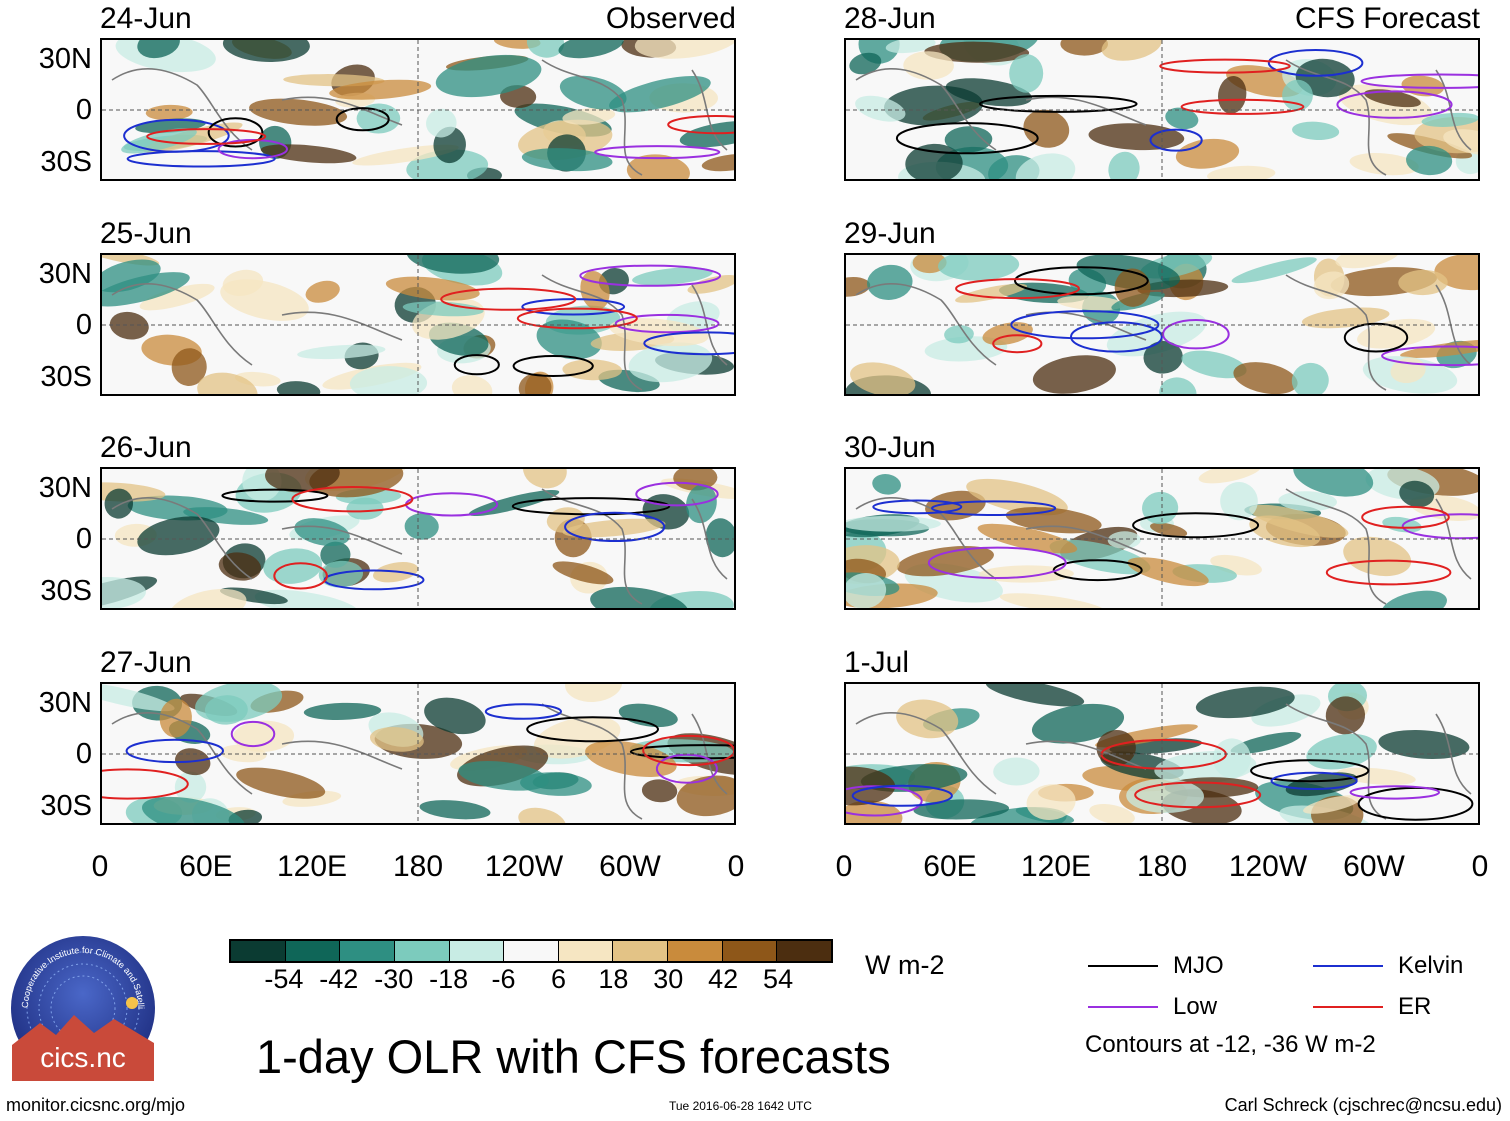 This screenshot has height=1121, width=1510. I want to click on legend-line-low, so click(1123, 1007).